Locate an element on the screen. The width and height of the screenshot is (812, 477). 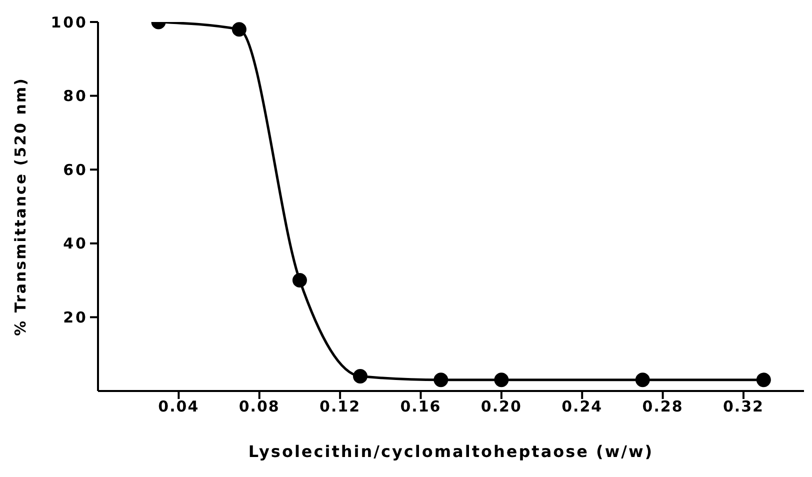
y-tick-label: 80 is located at coordinates (75, 96).